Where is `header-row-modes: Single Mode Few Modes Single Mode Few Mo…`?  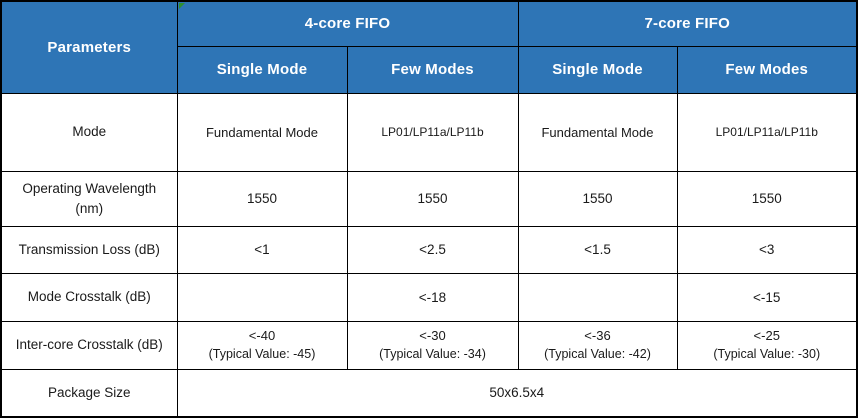 header-row-modes: Single Mode Few Modes Single Mode Few Mo… is located at coordinates (429, 69).